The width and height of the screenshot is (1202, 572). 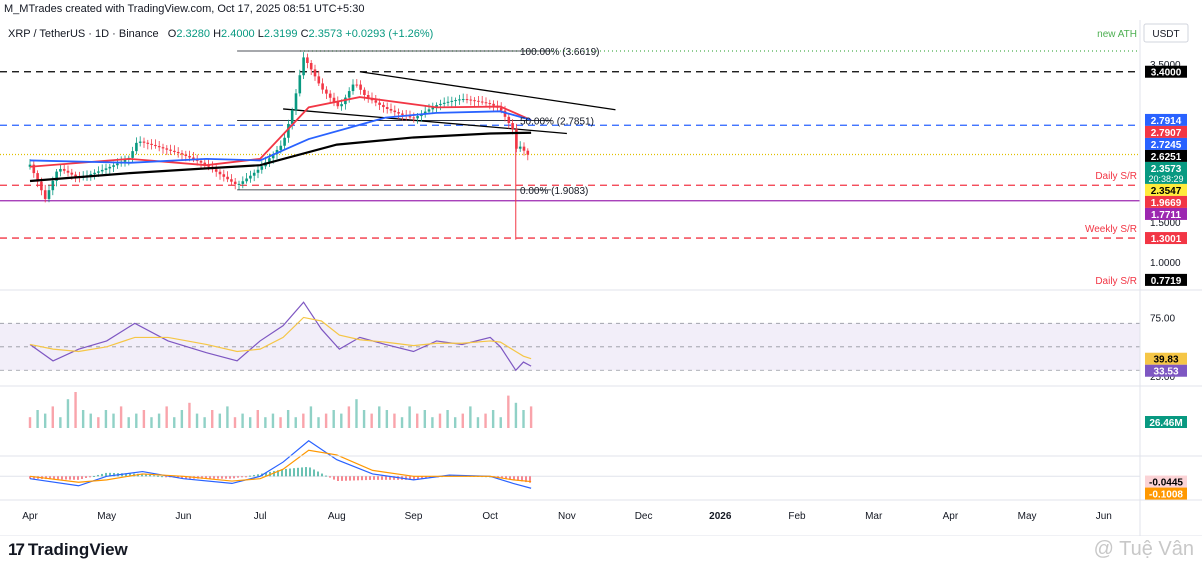 I want to click on price-label-text: 2.7914, so click(x=1166, y=121).